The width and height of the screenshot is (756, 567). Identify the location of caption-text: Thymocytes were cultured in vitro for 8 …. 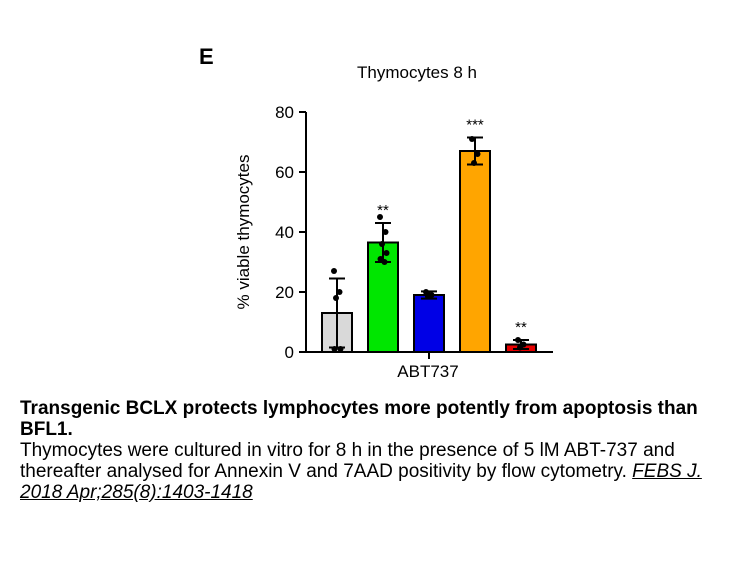
(347, 461).